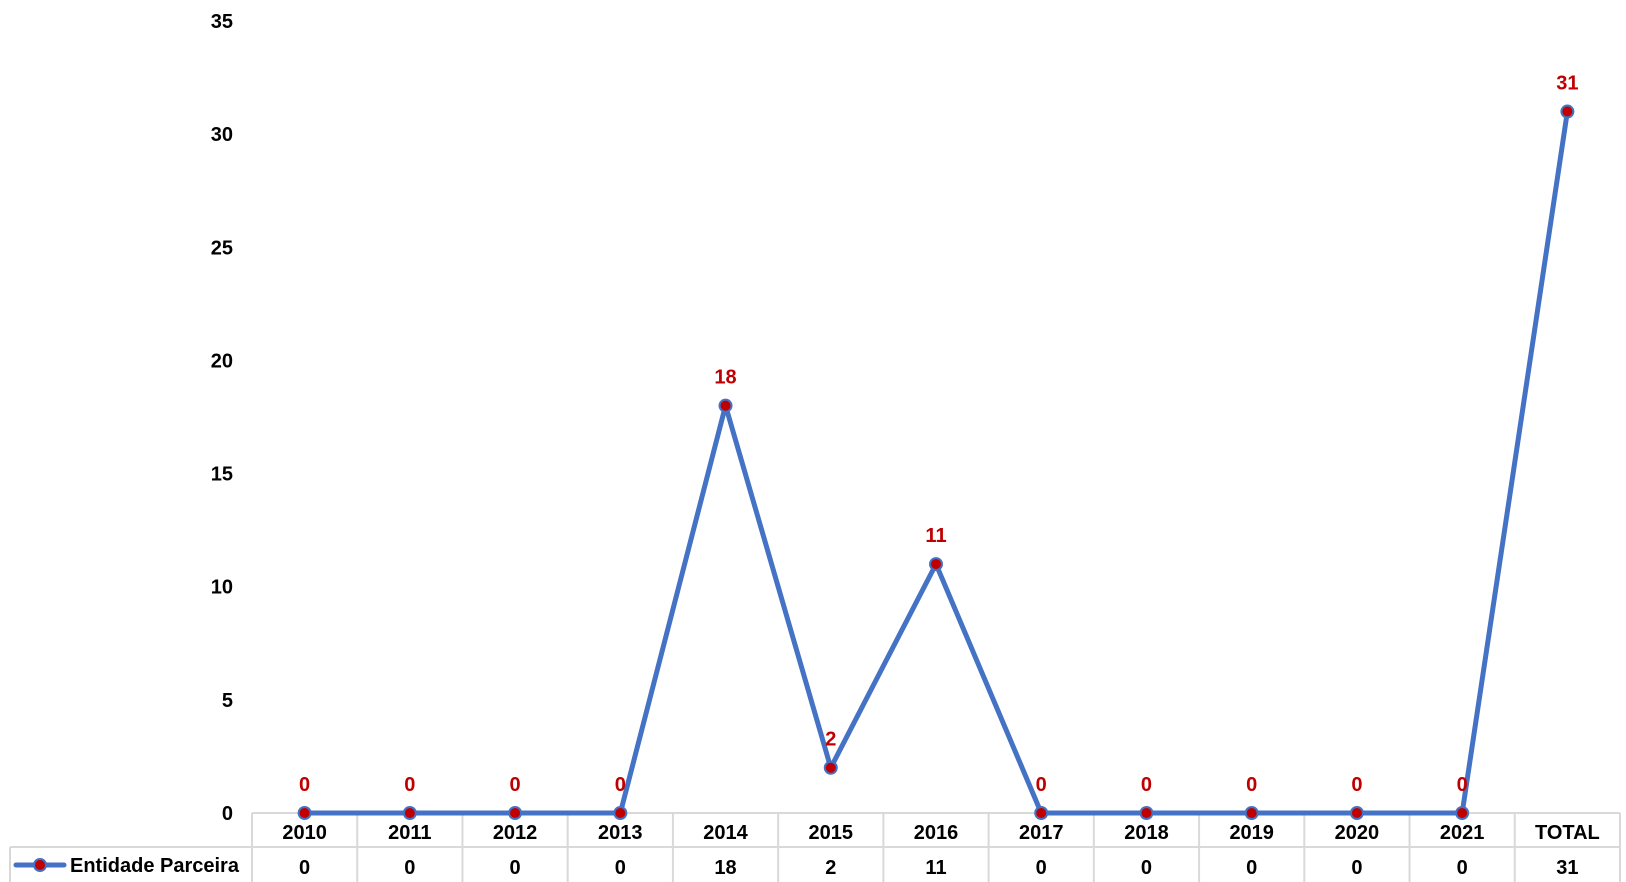  Describe the element at coordinates (1567, 84) in the screenshot. I see `data-label: 31` at that location.